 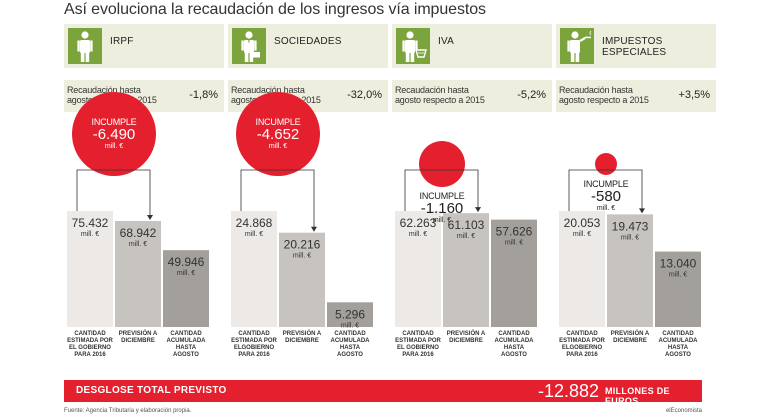 I want to click on total-unit: MILLONES DE EUROS, so click(x=637, y=396).